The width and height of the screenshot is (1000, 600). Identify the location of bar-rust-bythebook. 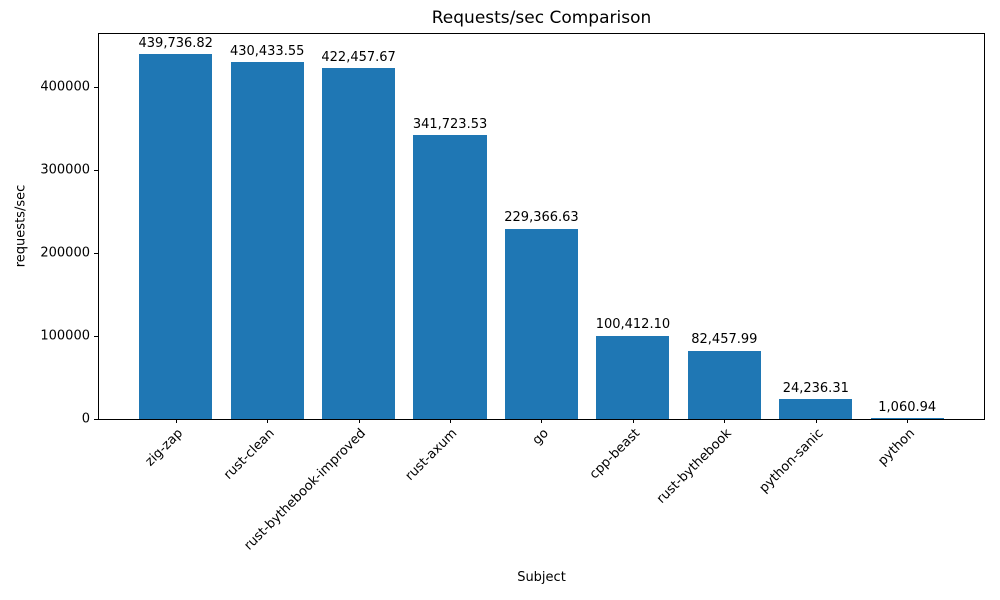
(724, 384).